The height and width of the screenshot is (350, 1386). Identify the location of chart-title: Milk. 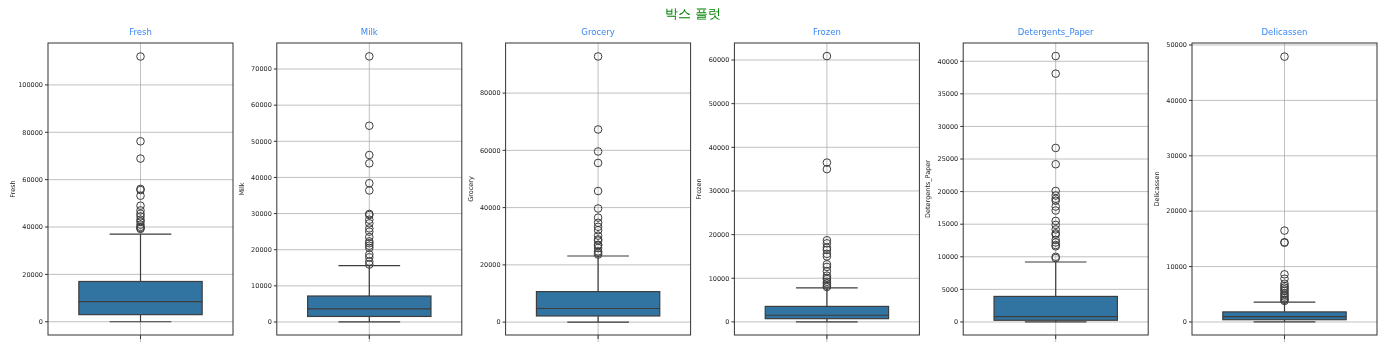
(369, 32).